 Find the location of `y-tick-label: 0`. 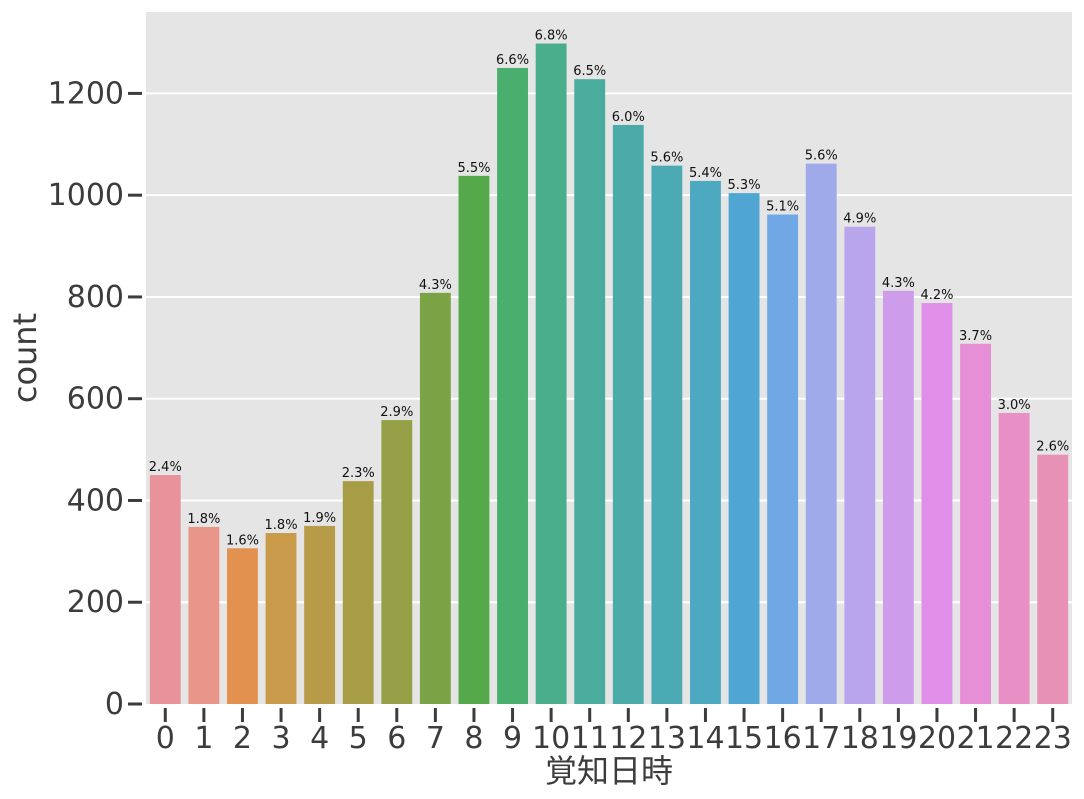

y-tick-label: 0 is located at coordinates (114, 704).